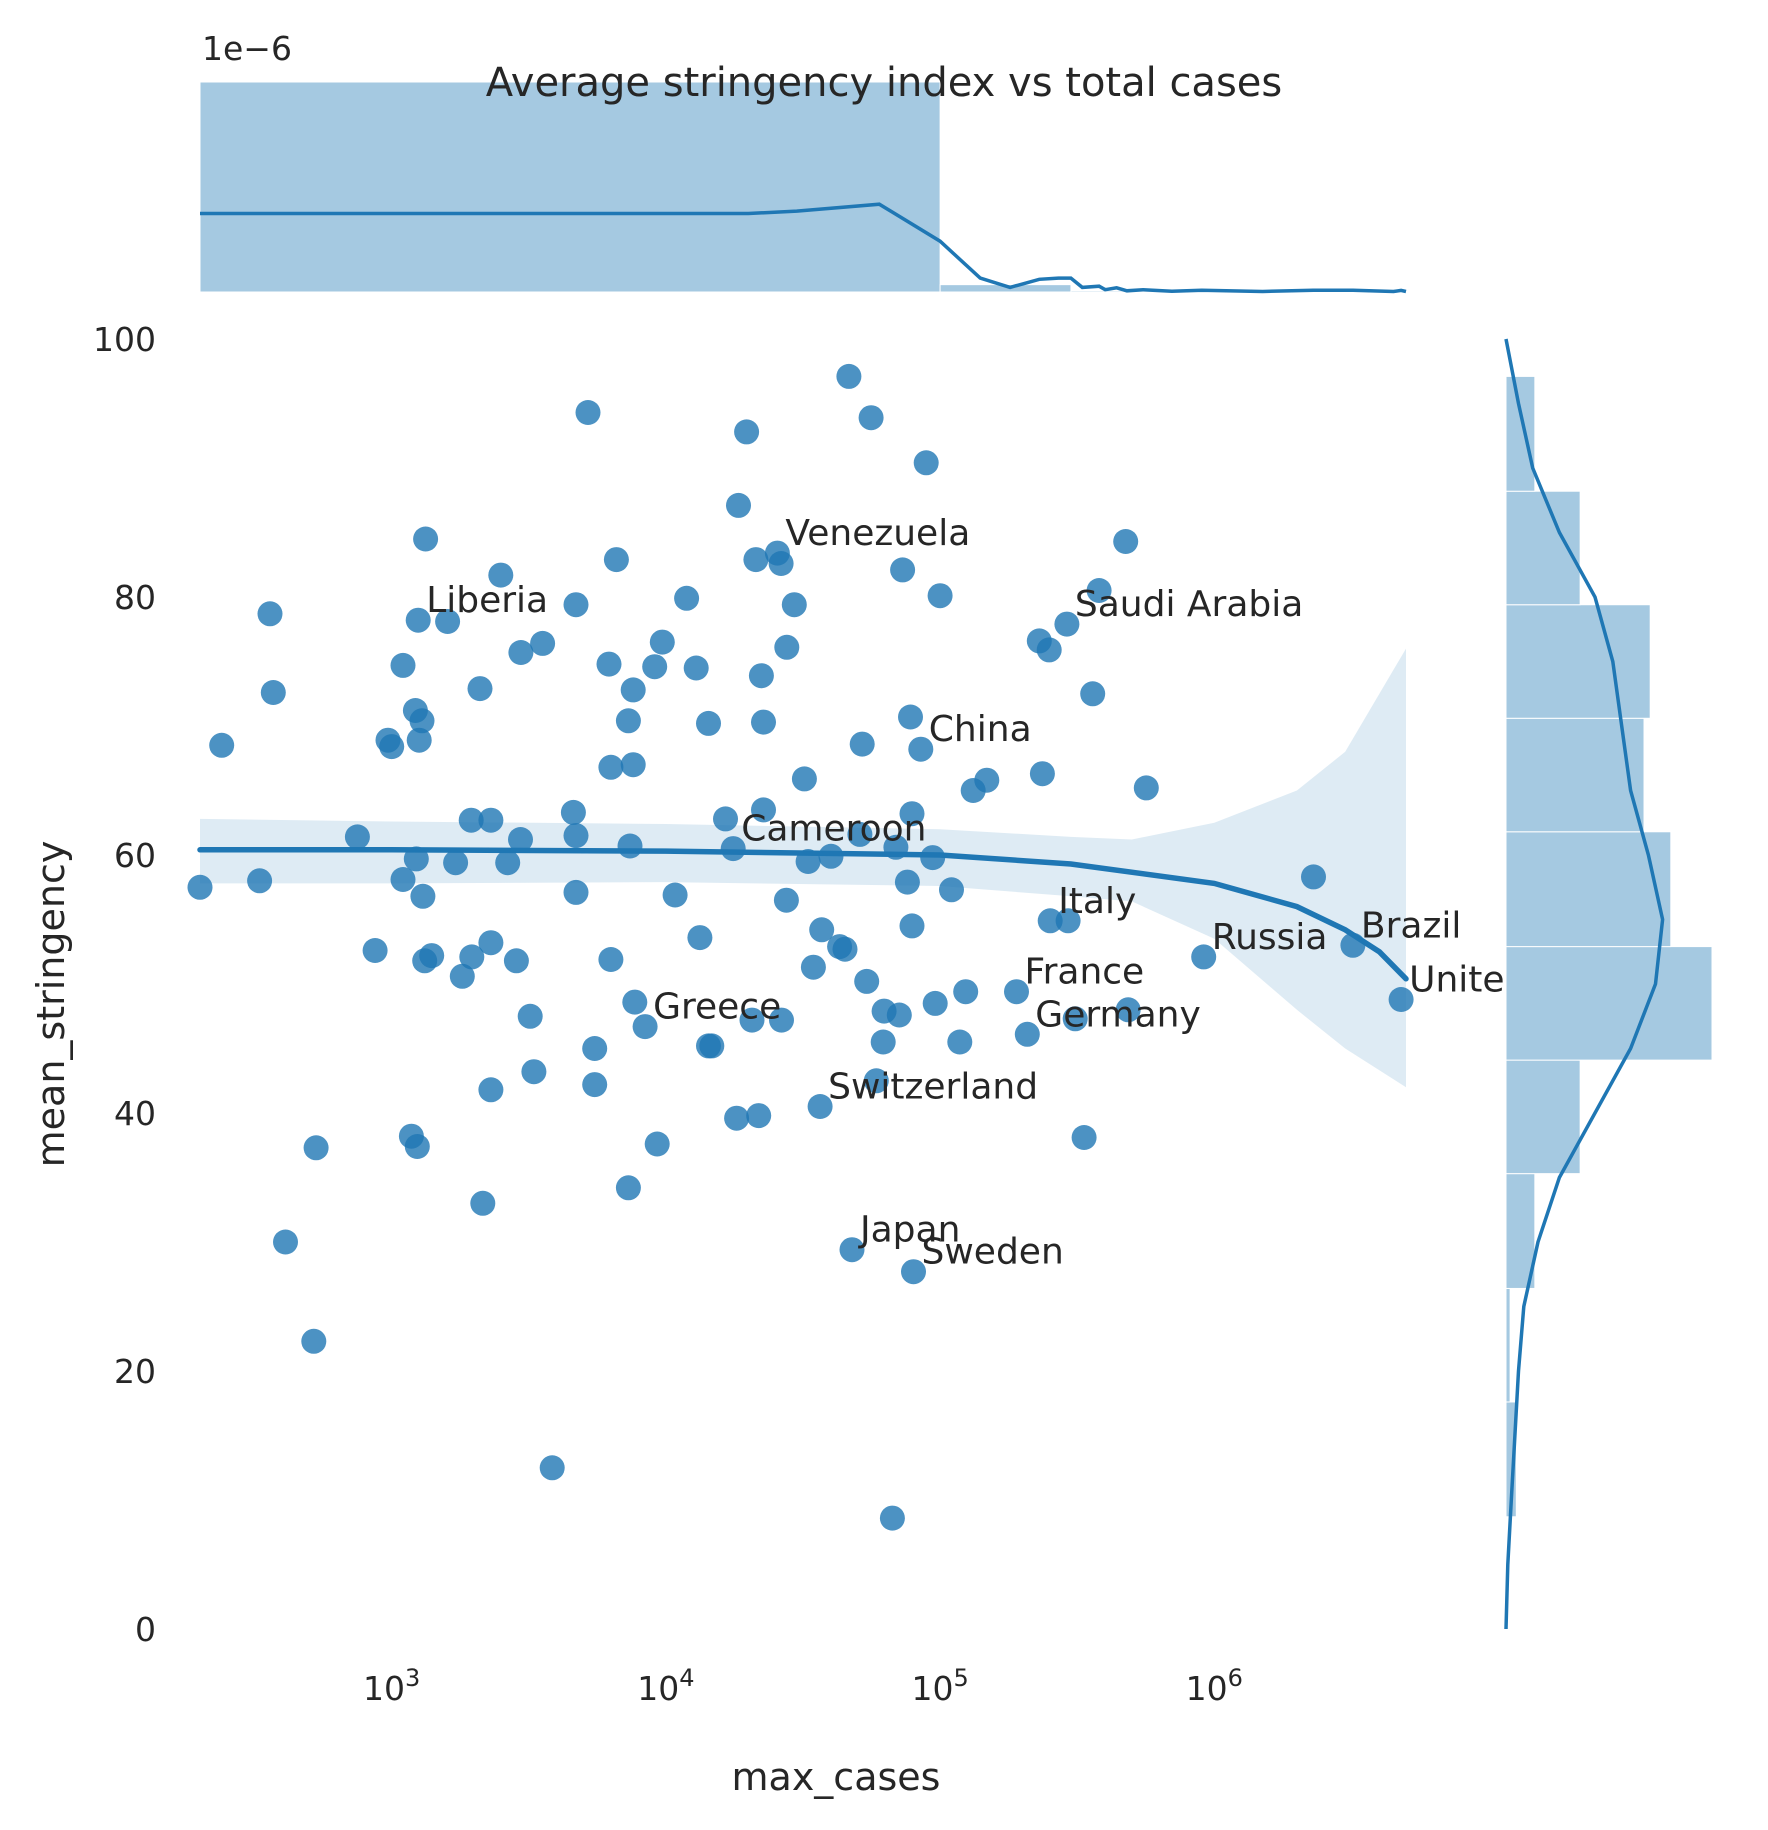 The image size is (1768, 1830). What do you see at coordinates (658, 1688) in the screenshot?
I see `x-tick-base: 10` at bounding box center [658, 1688].